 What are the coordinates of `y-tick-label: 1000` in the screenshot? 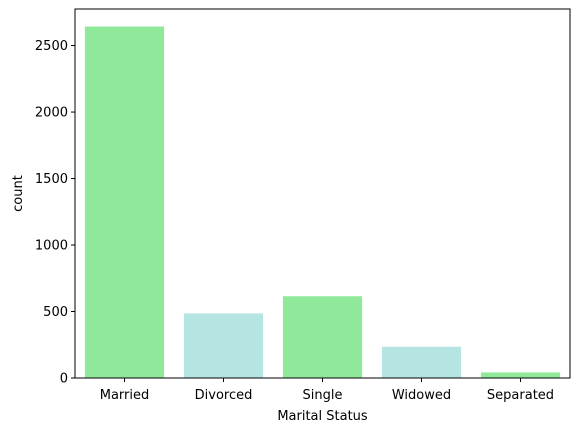 It's located at (51, 246).